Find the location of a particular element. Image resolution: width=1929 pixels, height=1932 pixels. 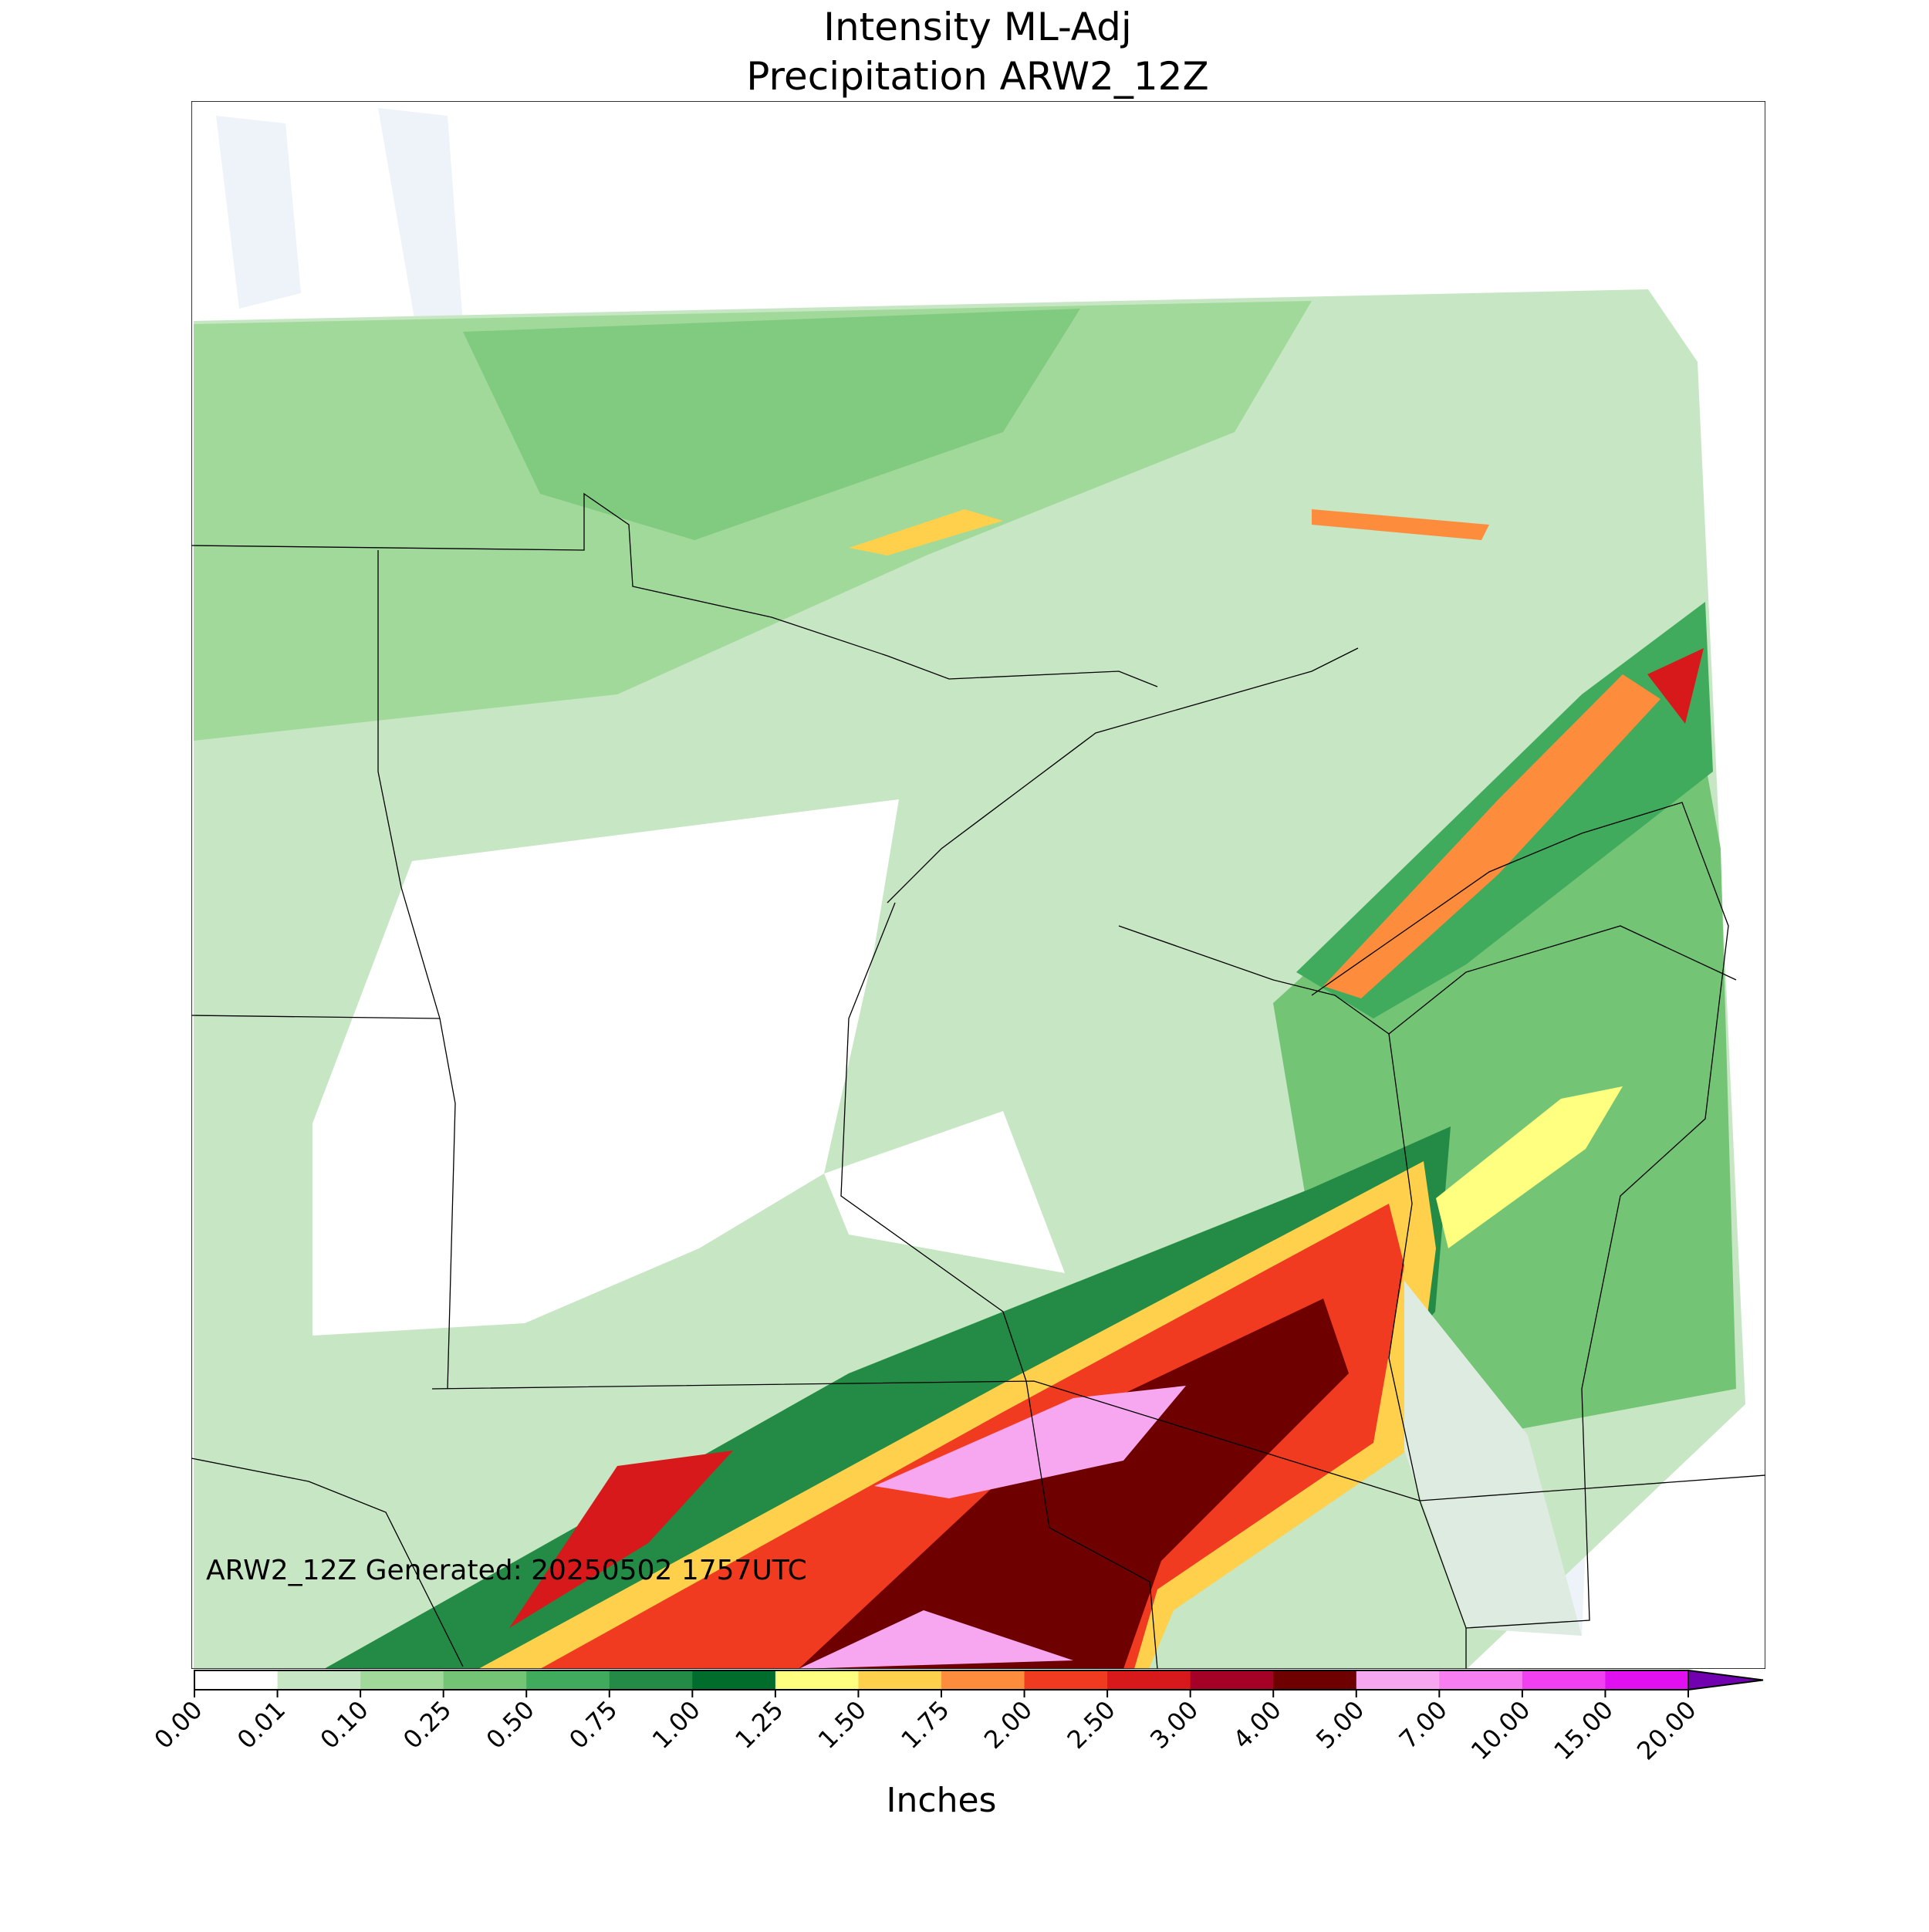

colorbar-tick-label: 3.00 is located at coordinates (1174, 1725).